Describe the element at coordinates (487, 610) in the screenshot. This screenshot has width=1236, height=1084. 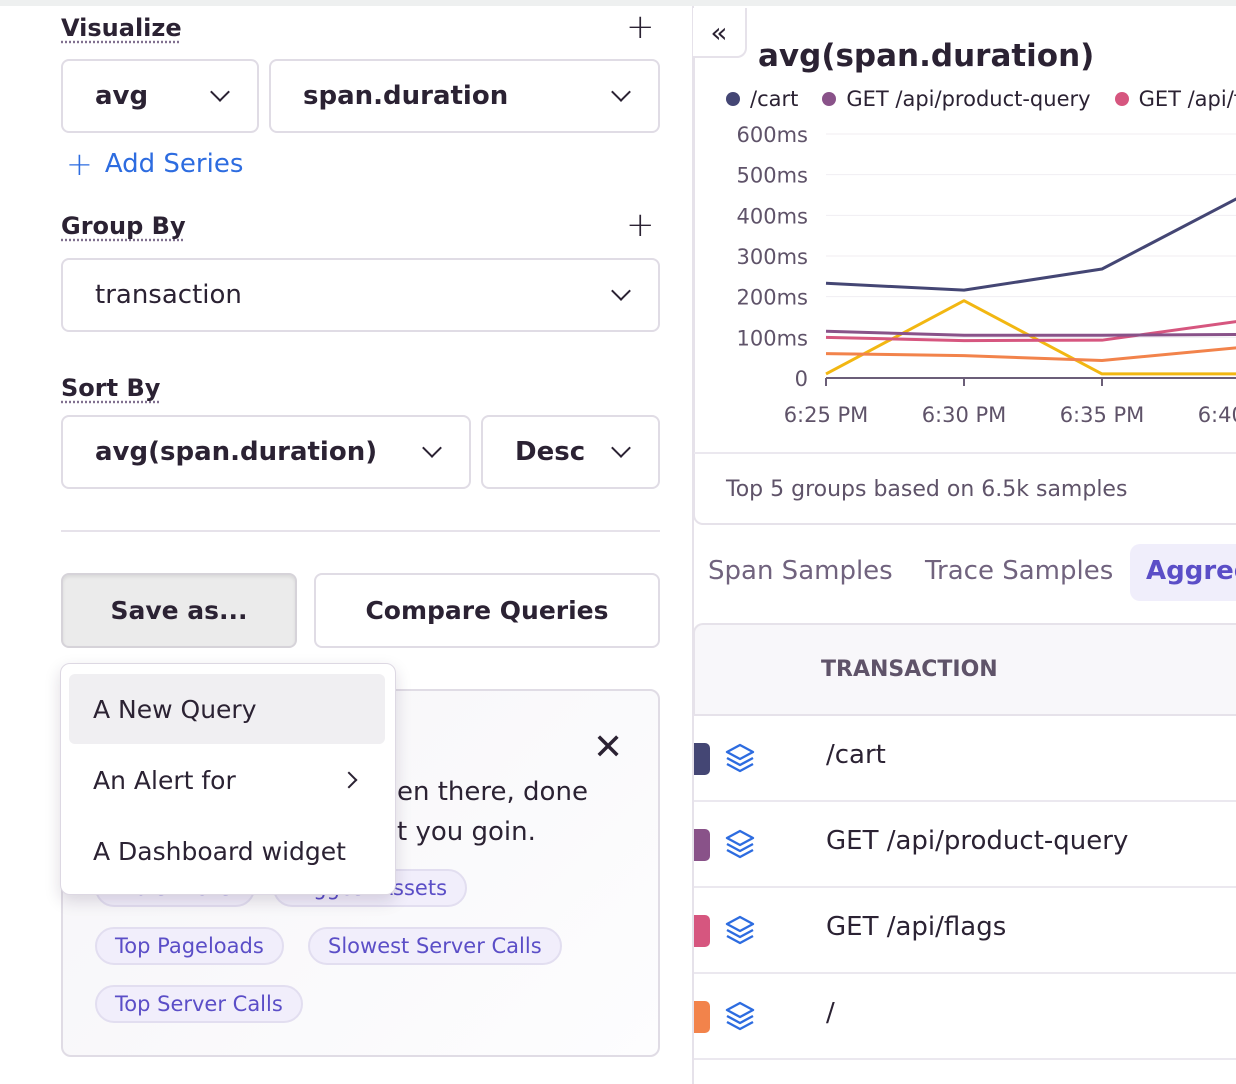
I see `compare-queries-button: Compare Queries` at that location.